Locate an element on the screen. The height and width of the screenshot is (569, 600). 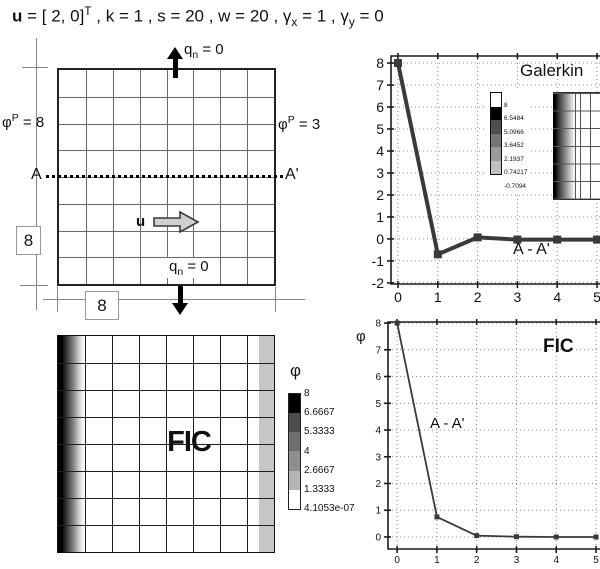
bottom-flux-label: qn = 0 is located at coordinates (189, 268).